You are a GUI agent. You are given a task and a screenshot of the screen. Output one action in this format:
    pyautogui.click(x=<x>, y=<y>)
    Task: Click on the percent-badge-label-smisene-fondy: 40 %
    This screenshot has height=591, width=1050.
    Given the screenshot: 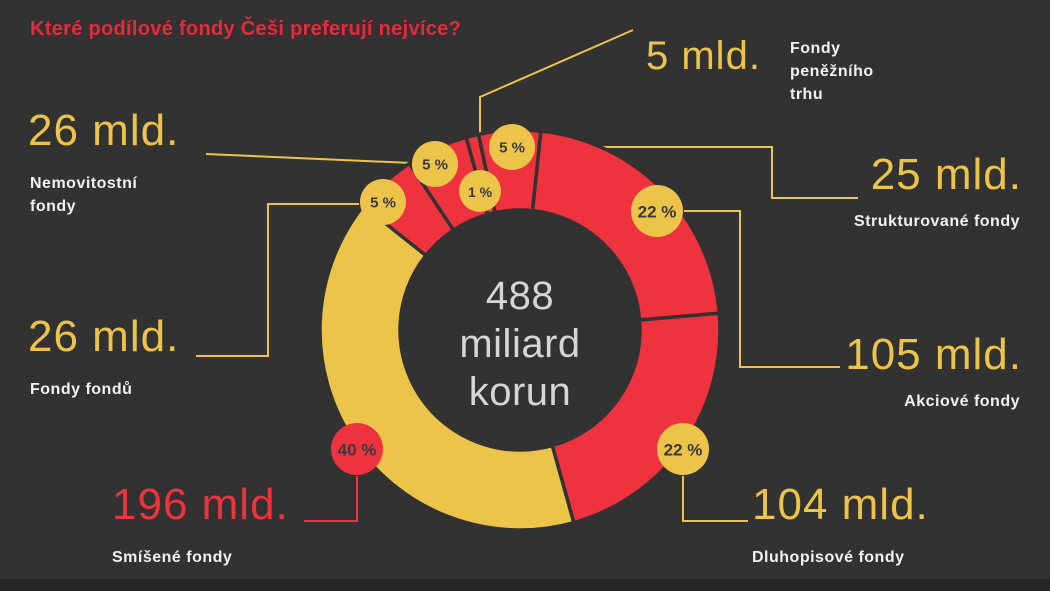 What is the action you would take?
    pyautogui.click(x=357, y=450)
    